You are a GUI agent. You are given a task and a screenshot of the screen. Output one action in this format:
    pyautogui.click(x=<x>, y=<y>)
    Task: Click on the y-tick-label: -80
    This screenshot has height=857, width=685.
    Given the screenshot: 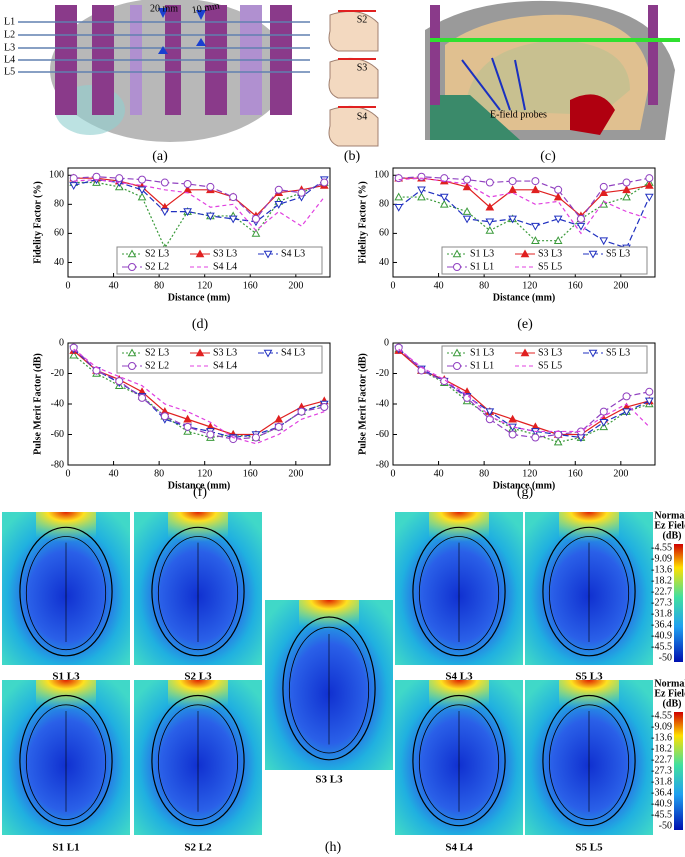 What is the action you would take?
    pyautogui.click(x=382, y=464)
    